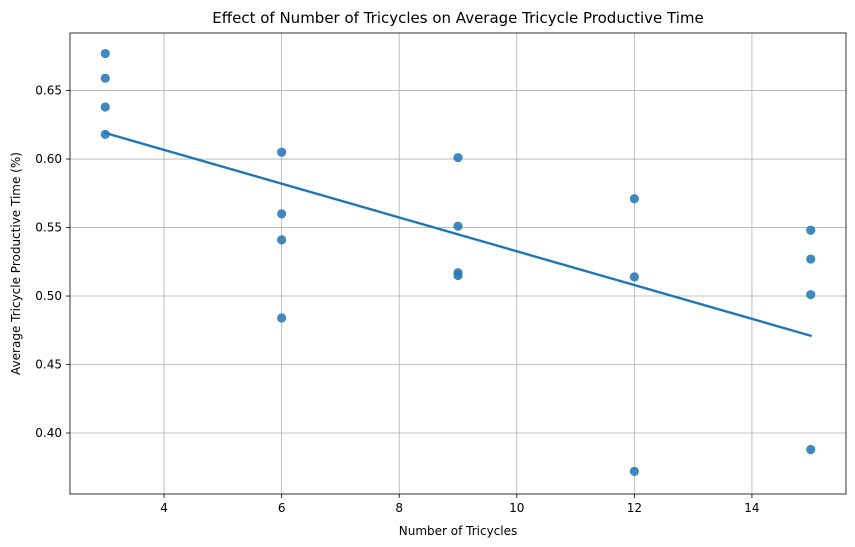 The height and width of the screenshot is (547, 855). I want to click on y-tick-label: 0.50, so click(48, 296).